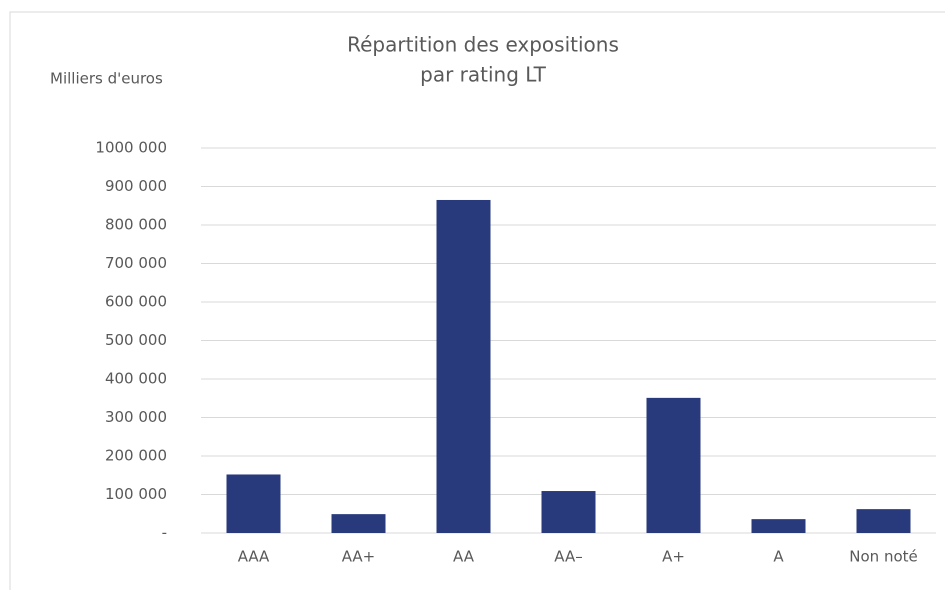 This screenshot has width=945, height=590. What do you see at coordinates (254, 557) in the screenshot?
I see `x-tick-label: AAA` at bounding box center [254, 557].